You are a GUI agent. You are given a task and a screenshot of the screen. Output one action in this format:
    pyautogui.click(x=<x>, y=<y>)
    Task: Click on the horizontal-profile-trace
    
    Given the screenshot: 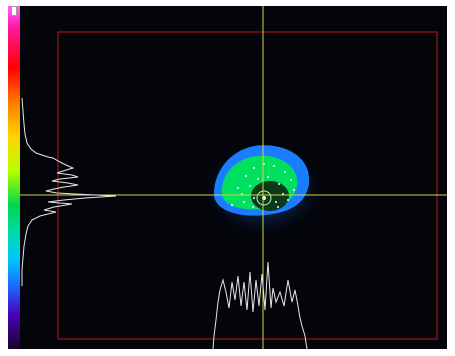 What is the action you would take?
    pyautogui.click(x=260, y=305)
    